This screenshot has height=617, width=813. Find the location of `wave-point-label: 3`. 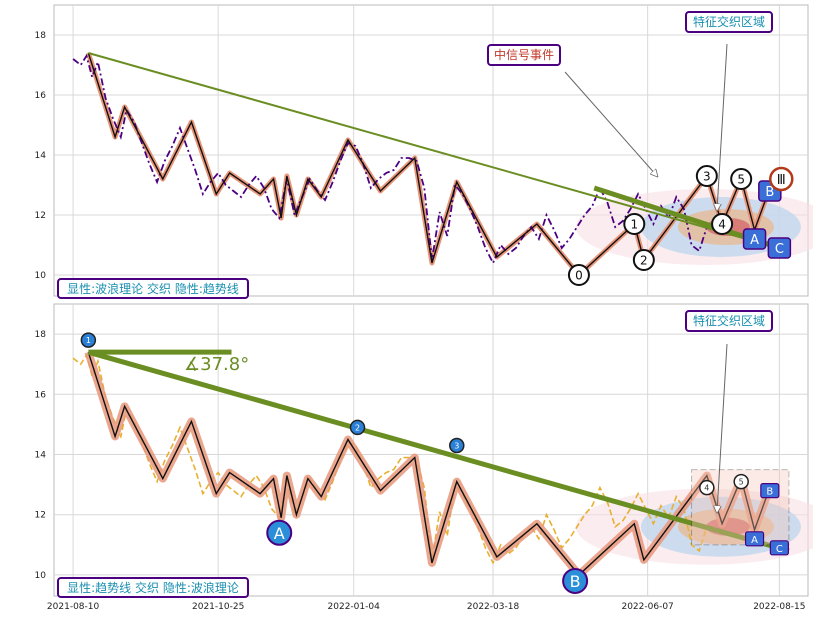

wave-point-label: 3 is located at coordinates (707, 177).